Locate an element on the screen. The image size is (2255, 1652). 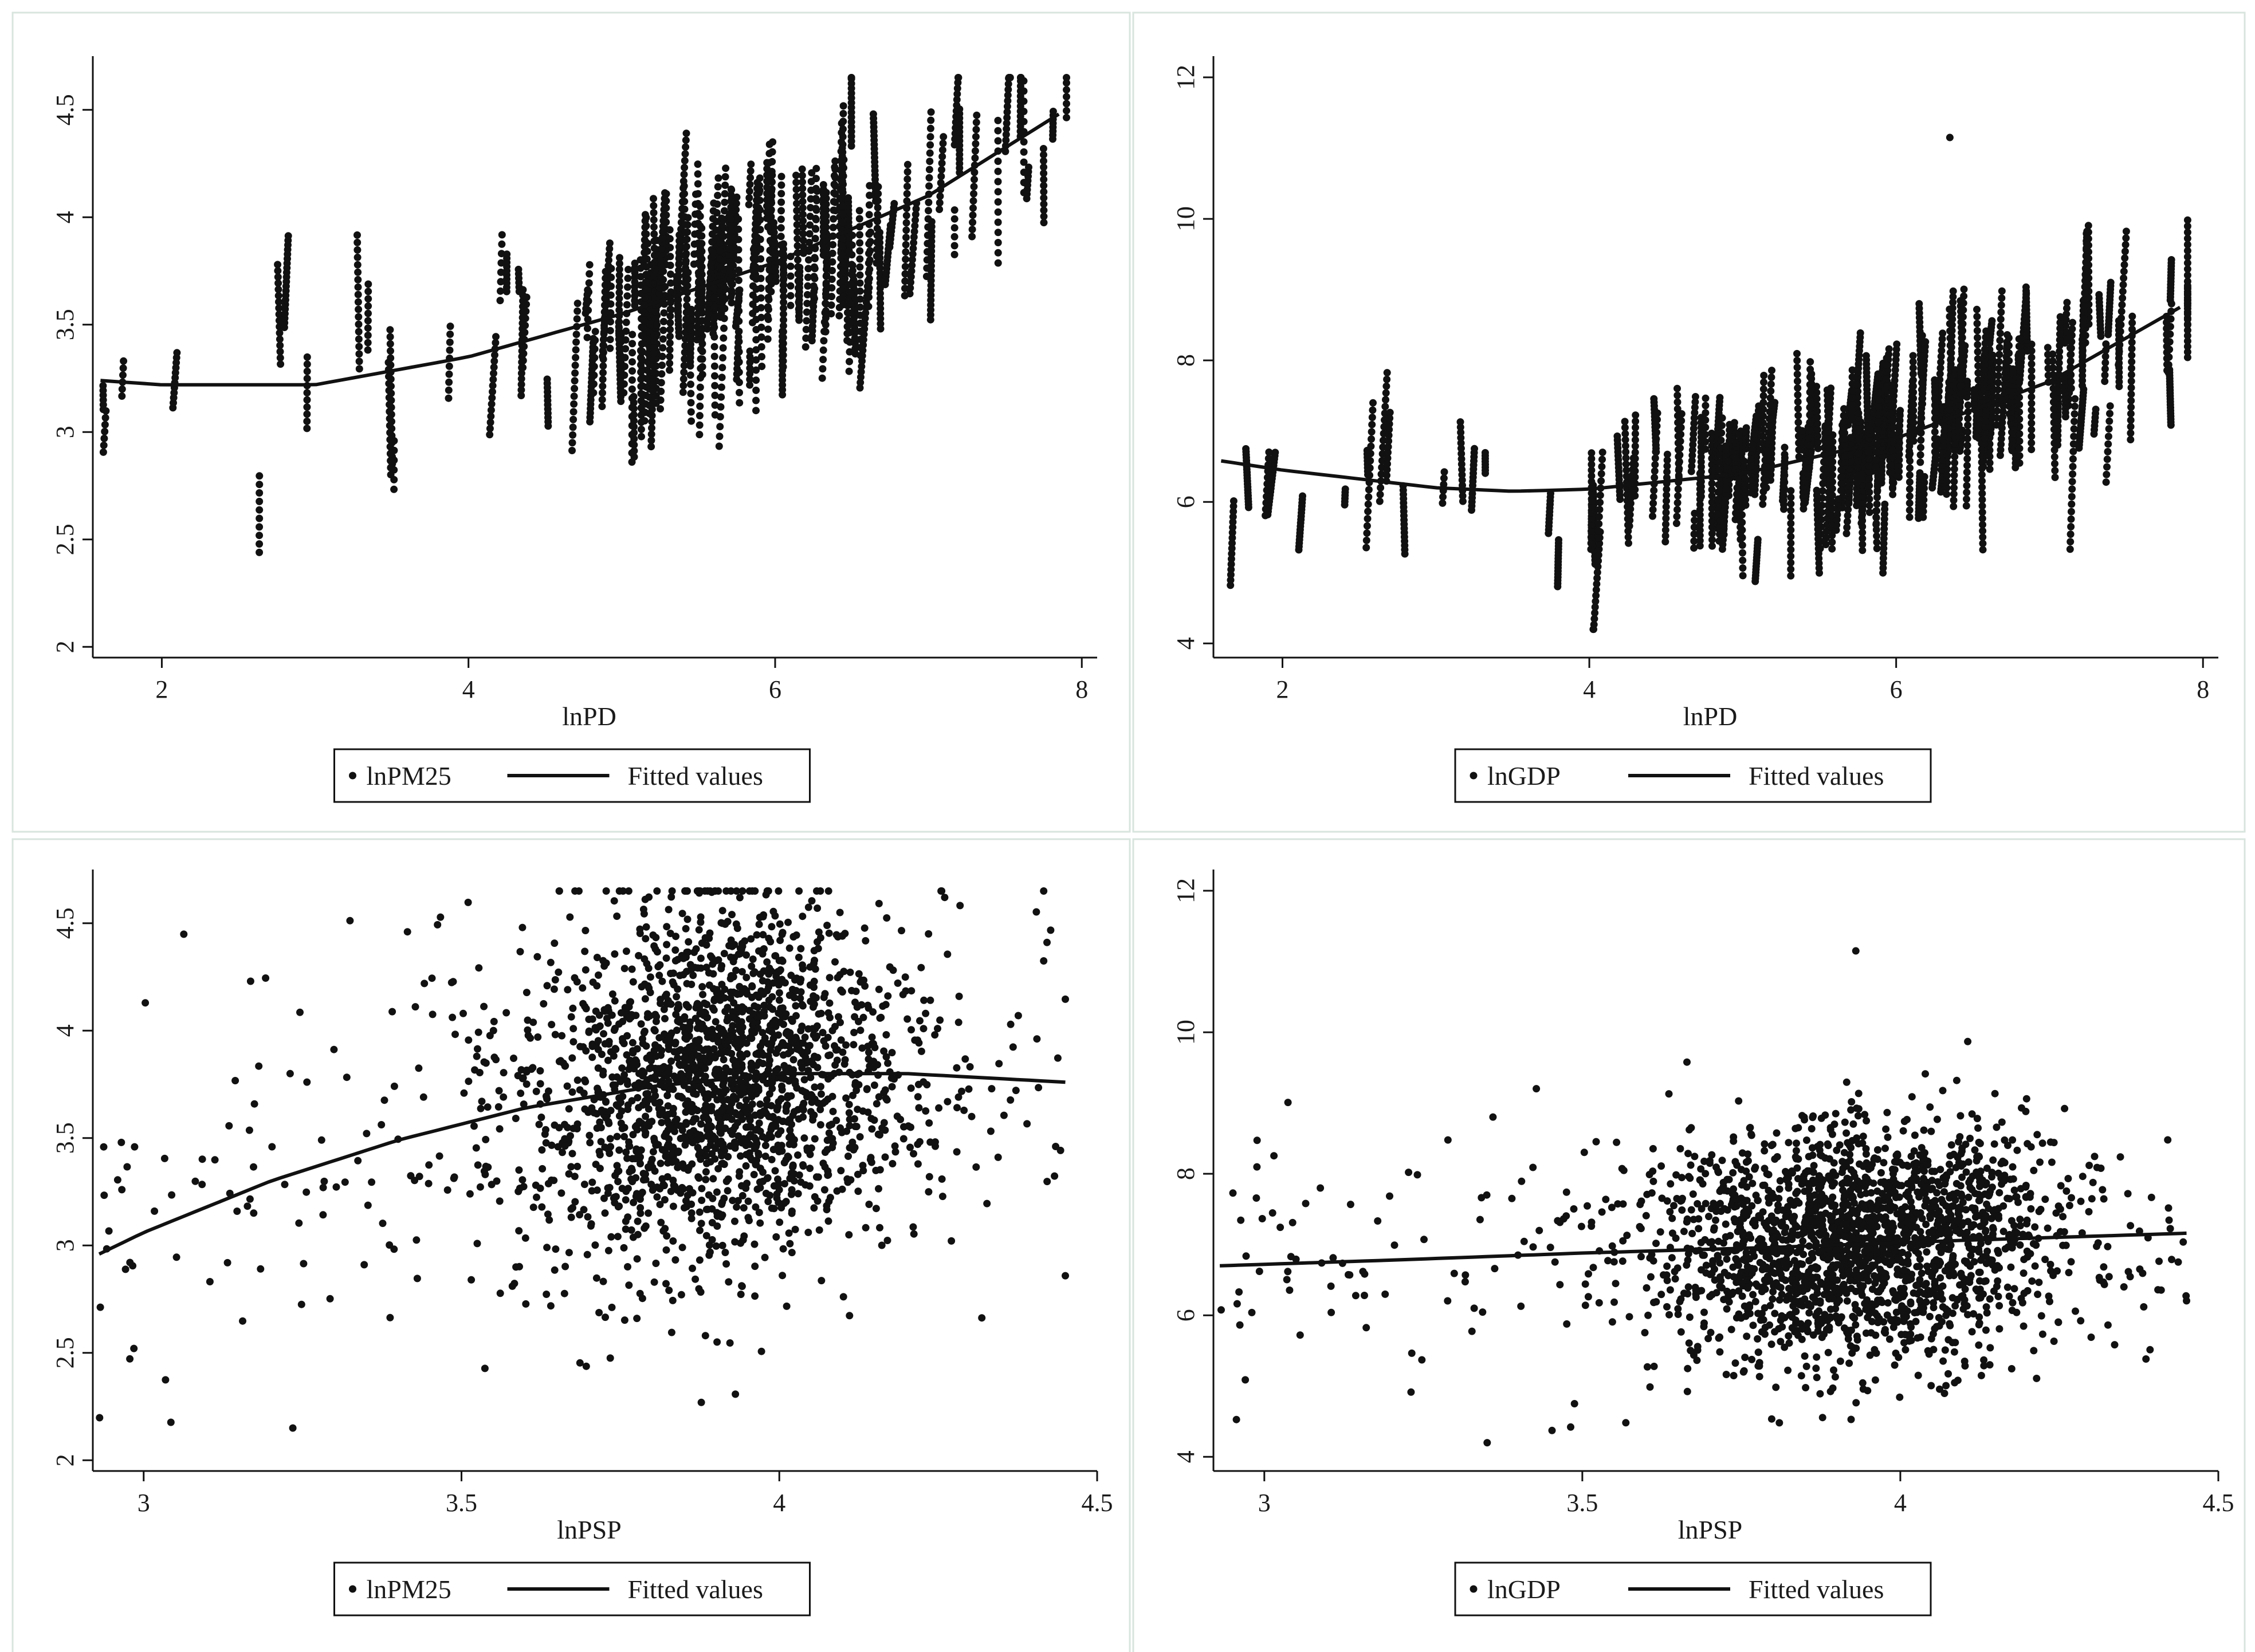
x-tick-label: 6 is located at coordinates (1896, 689).